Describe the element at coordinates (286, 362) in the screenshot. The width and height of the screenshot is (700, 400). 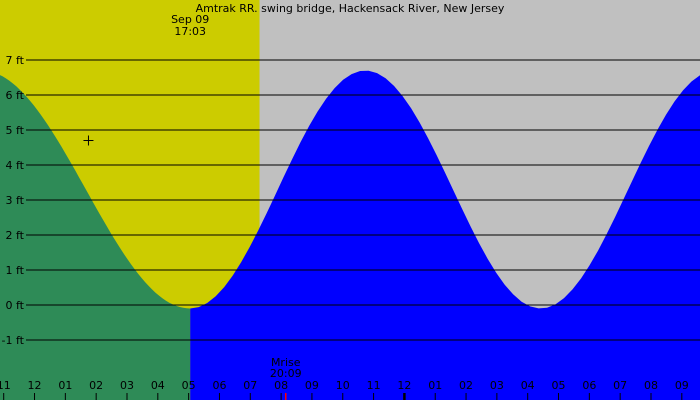
I see `moon-event-label: Mrise` at that location.